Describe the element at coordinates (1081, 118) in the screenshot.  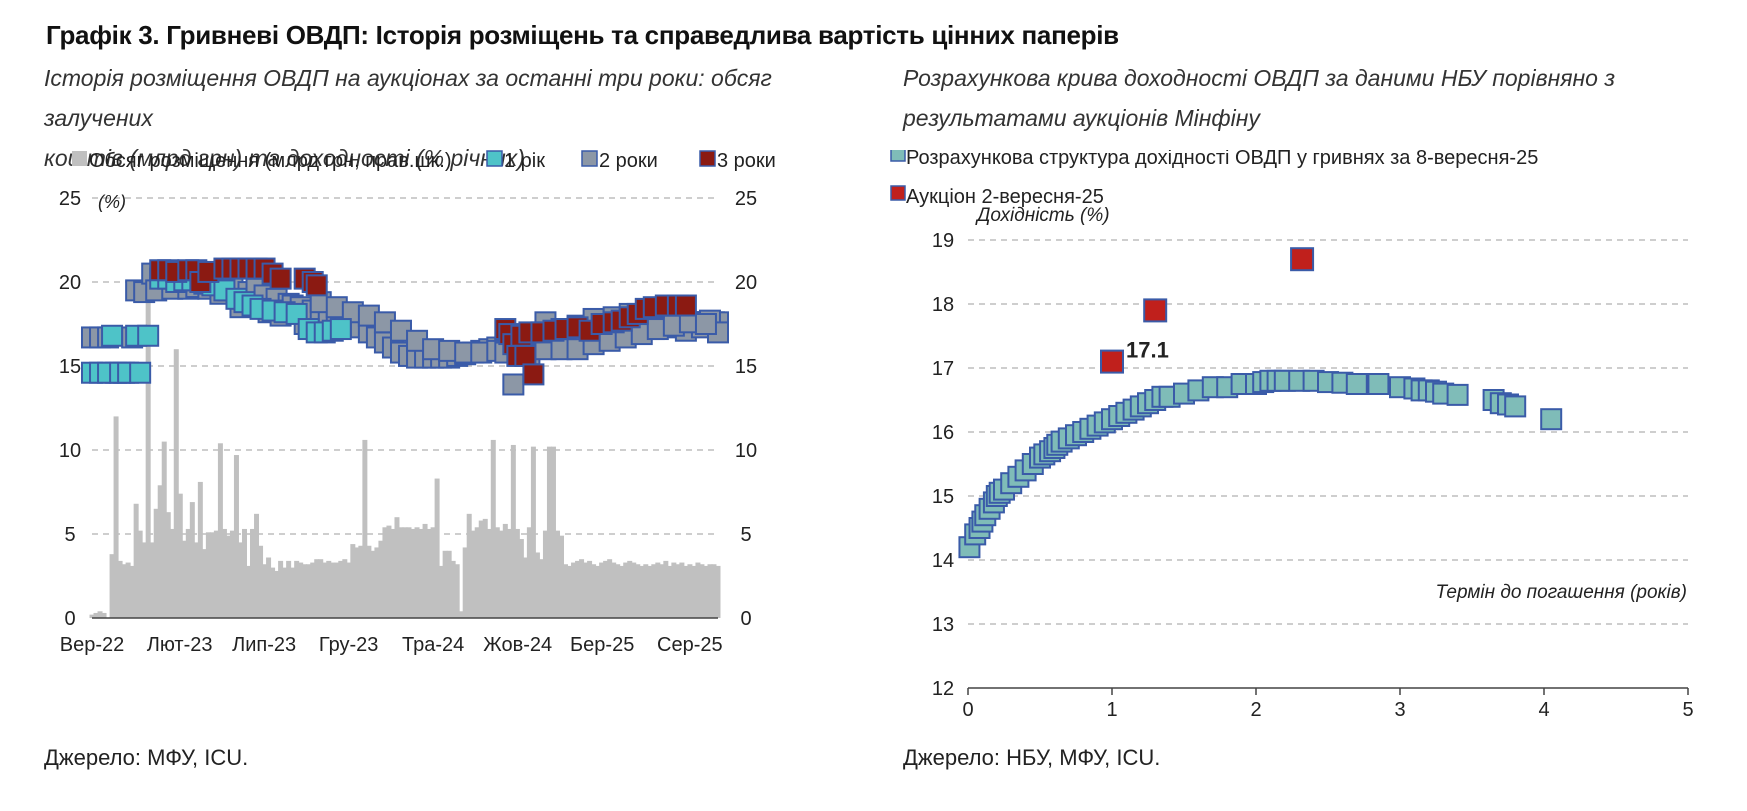
I see `right-subtitle-line-2: результатами аукціонів Мінфіну` at that location.